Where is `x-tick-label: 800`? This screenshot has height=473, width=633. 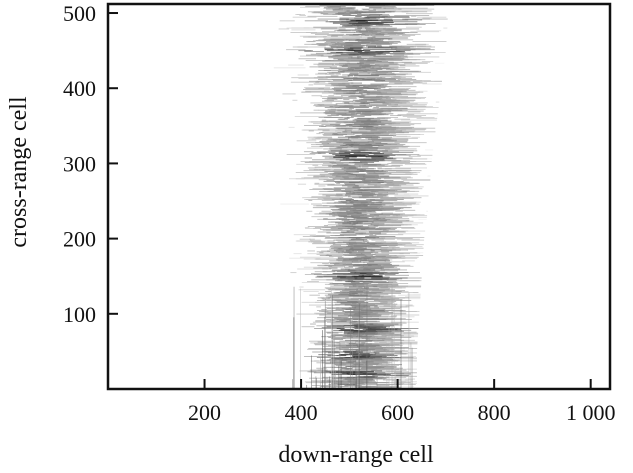 x-tick-label: 800 is located at coordinates (494, 412).